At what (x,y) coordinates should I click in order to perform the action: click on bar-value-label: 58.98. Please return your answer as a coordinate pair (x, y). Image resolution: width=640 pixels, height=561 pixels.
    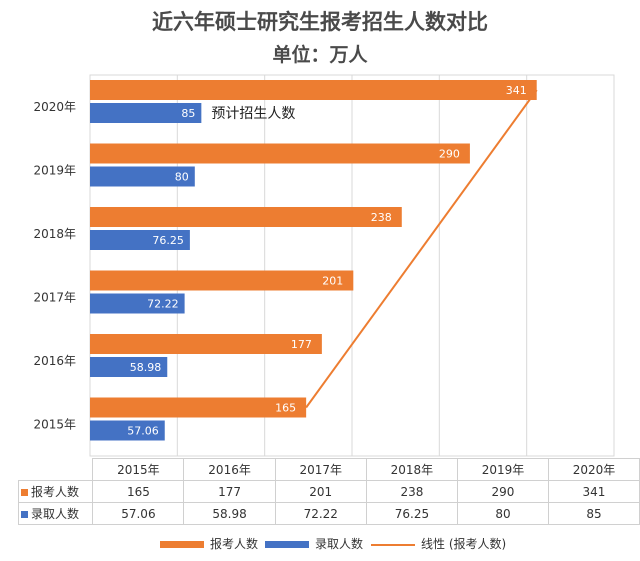
    Looking at the image, I should click on (146, 367).